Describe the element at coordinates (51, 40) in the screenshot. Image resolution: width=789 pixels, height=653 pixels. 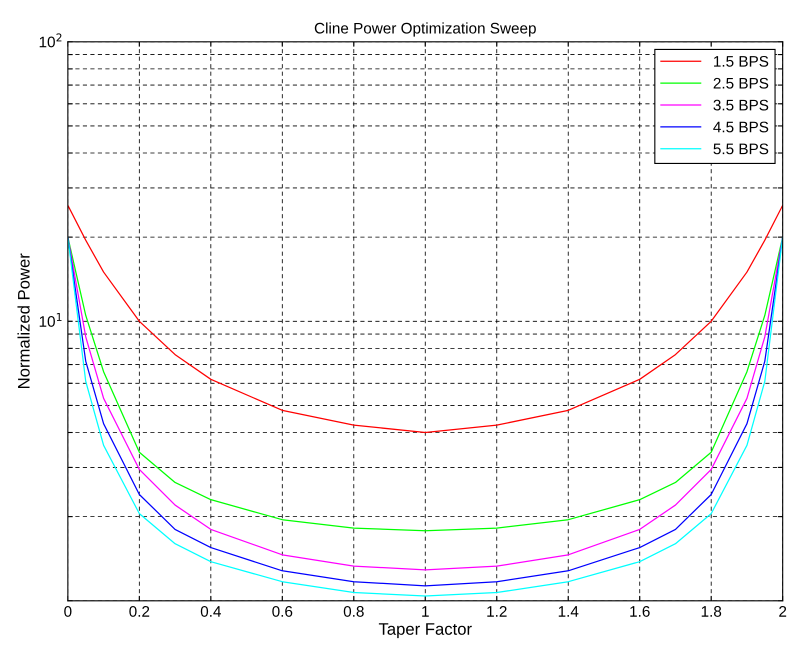
I see `y-tick-label: 10$^{2}$` at that location.